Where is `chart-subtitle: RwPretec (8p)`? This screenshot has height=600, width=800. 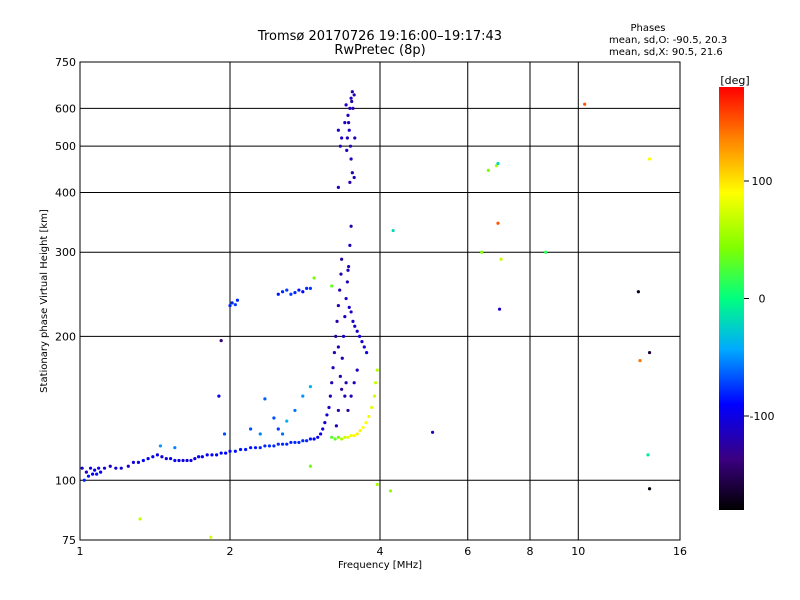
chart-subtitle: RwPretec (8p) is located at coordinates (379, 50).